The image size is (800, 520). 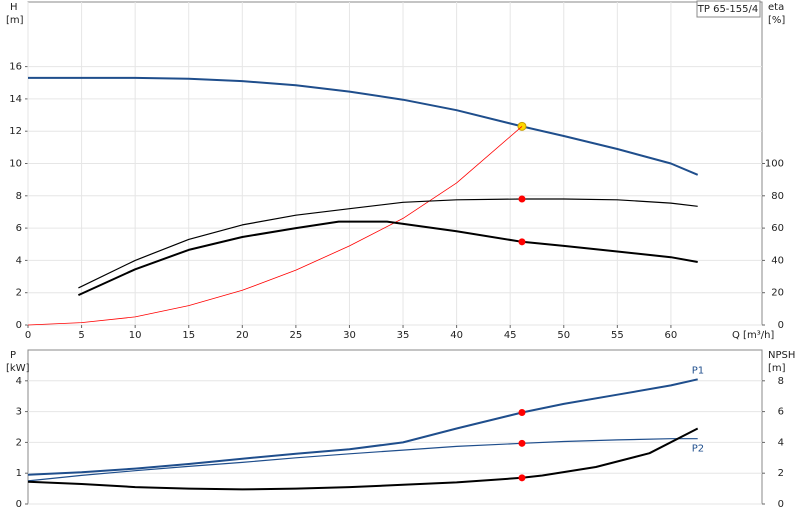 What do you see at coordinates (774, 164) in the screenshot?
I see `y2-tick-label: 100` at bounding box center [774, 164].